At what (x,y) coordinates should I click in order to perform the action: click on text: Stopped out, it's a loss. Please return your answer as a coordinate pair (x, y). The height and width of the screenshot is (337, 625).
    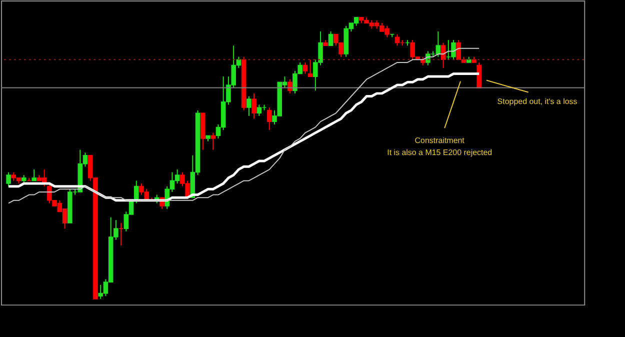
    Looking at the image, I should click on (537, 101).